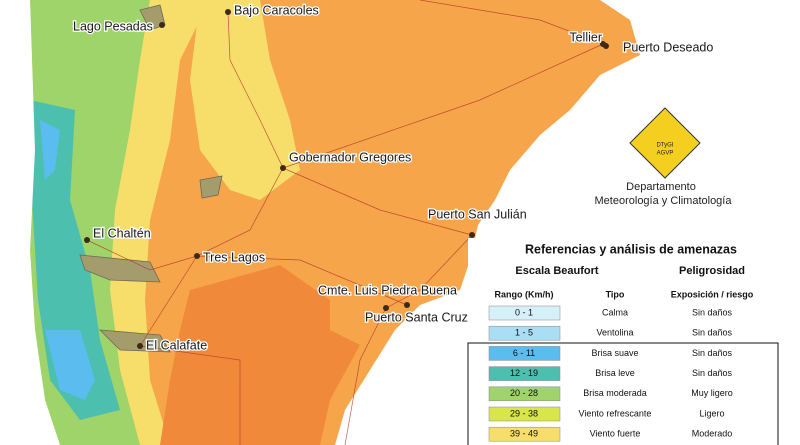  I want to click on lakes, so click(151, 178).